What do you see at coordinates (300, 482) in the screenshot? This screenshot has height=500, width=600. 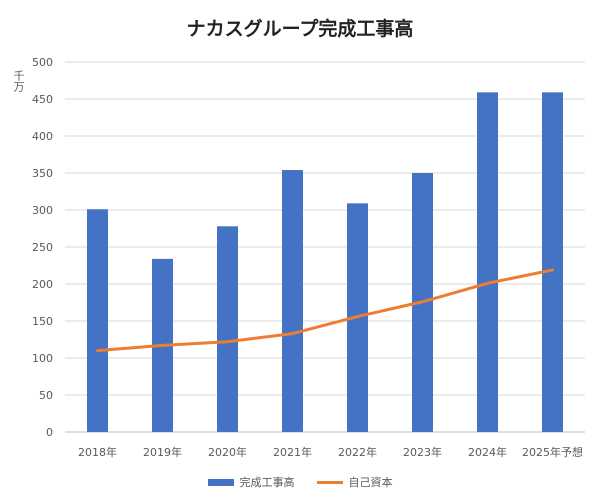 I see `legend: 完成工事高 自己資本` at bounding box center [300, 482].